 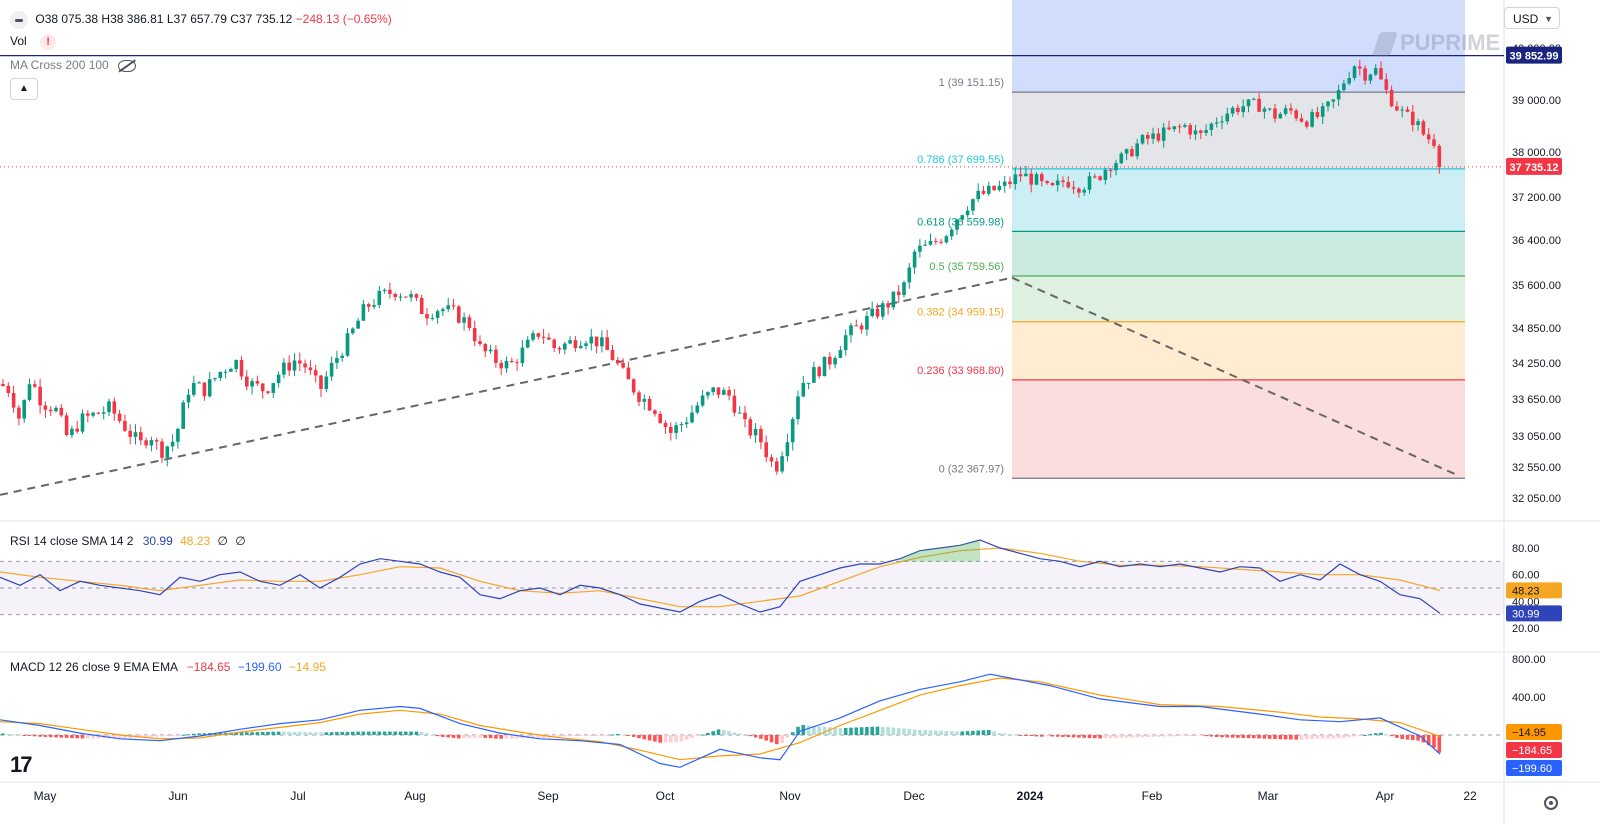 I want to click on fib-level-label: 0.236 (33 968.80), so click(x=960, y=371).